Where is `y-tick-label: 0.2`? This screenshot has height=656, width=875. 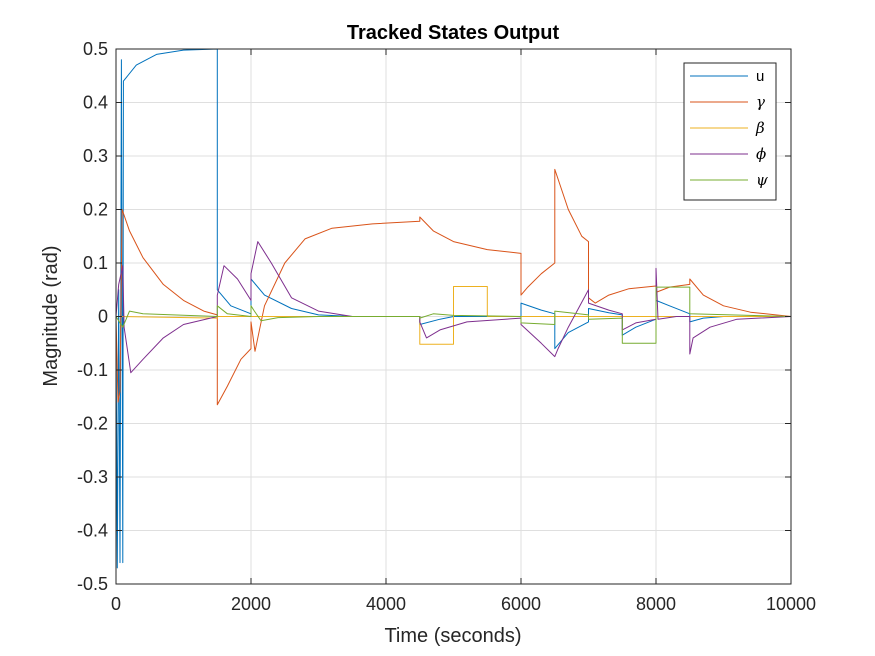
y-tick-label: 0.2 is located at coordinates (95, 210).